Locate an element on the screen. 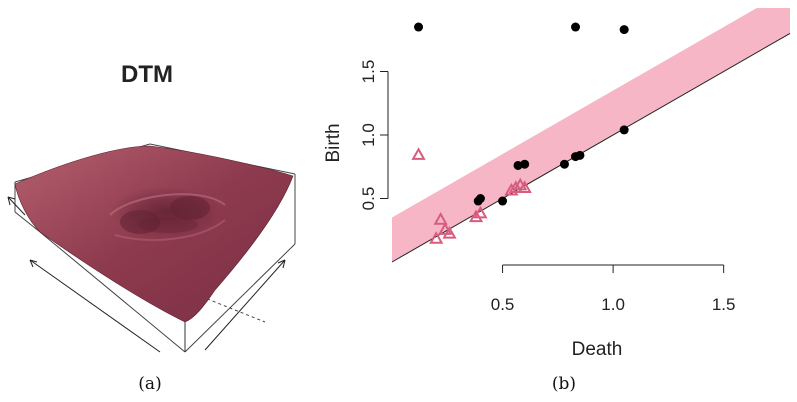 The width and height of the screenshot is (797, 402). y-tick-label: 1.5 is located at coordinates (368, 72).